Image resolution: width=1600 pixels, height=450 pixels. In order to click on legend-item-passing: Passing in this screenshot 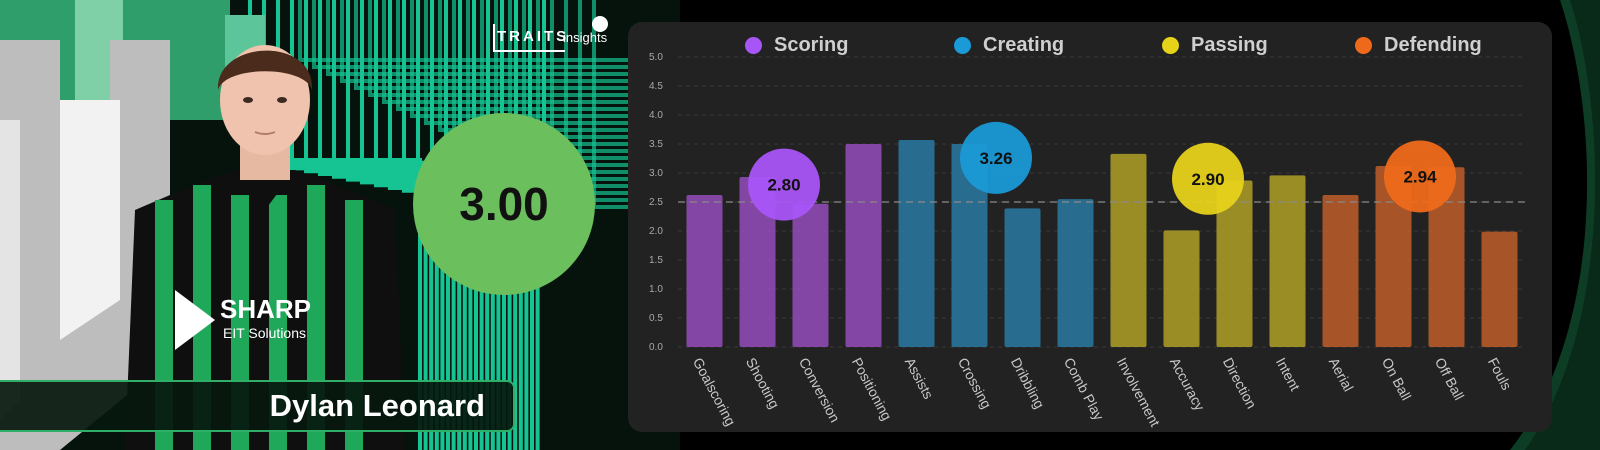, I will do `click(1215, 45)`.